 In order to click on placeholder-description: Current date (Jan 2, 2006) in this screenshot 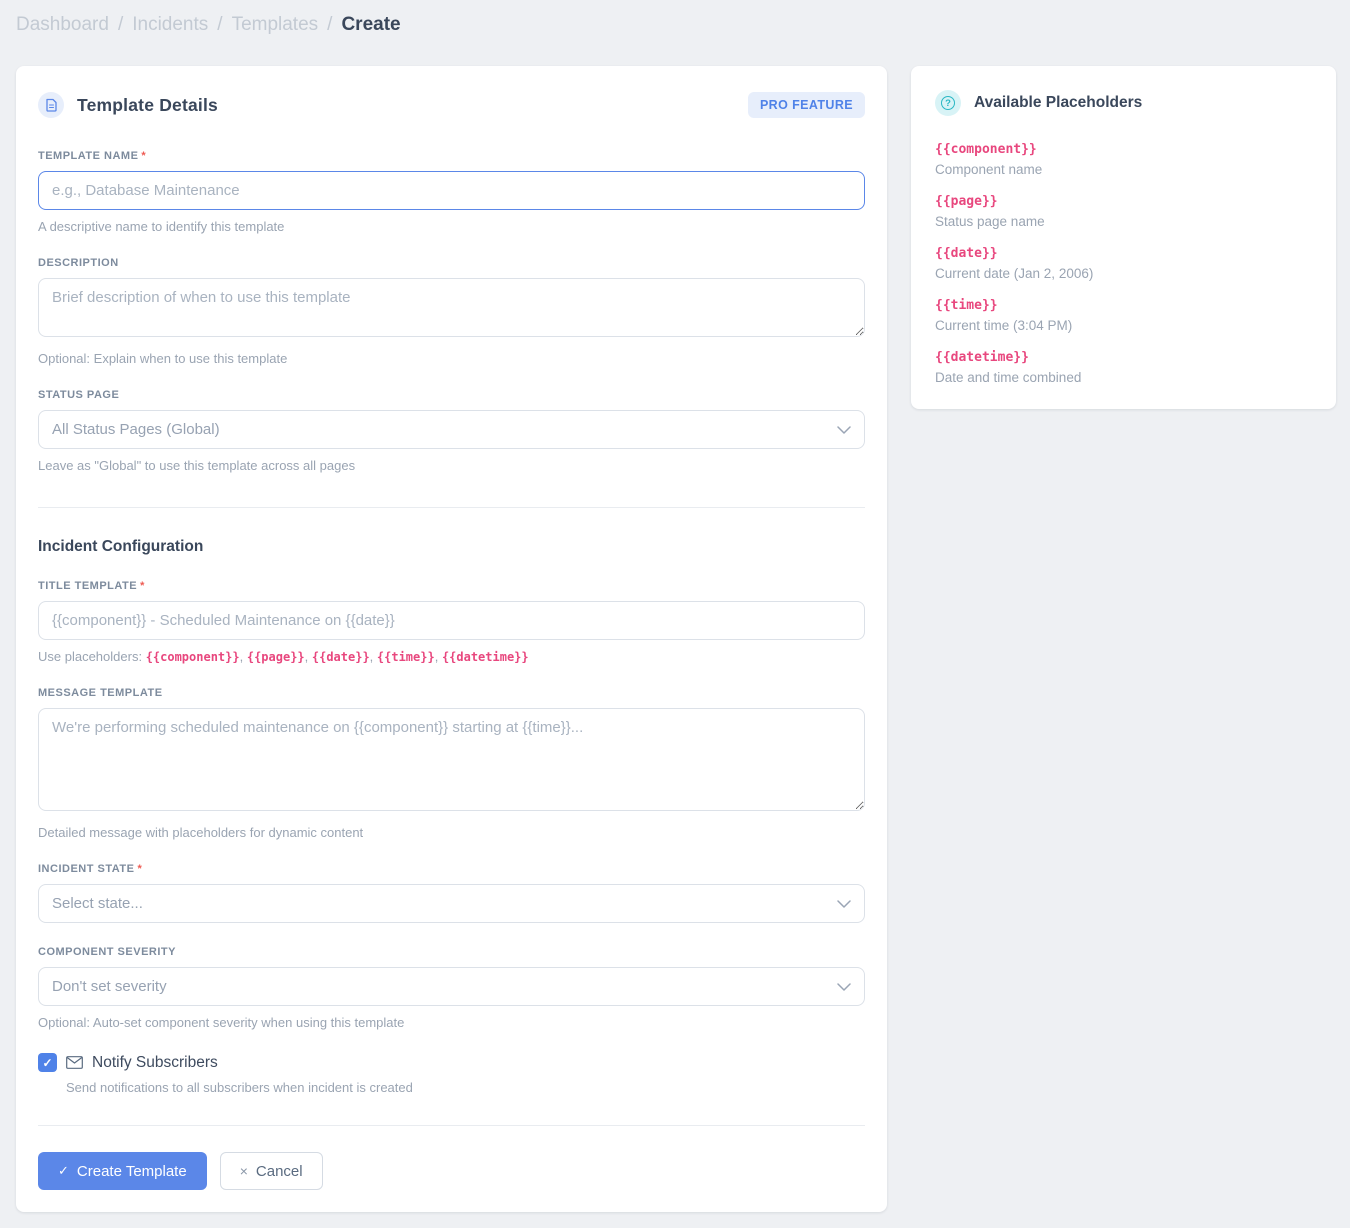, I will do `click(1014, 273)`.